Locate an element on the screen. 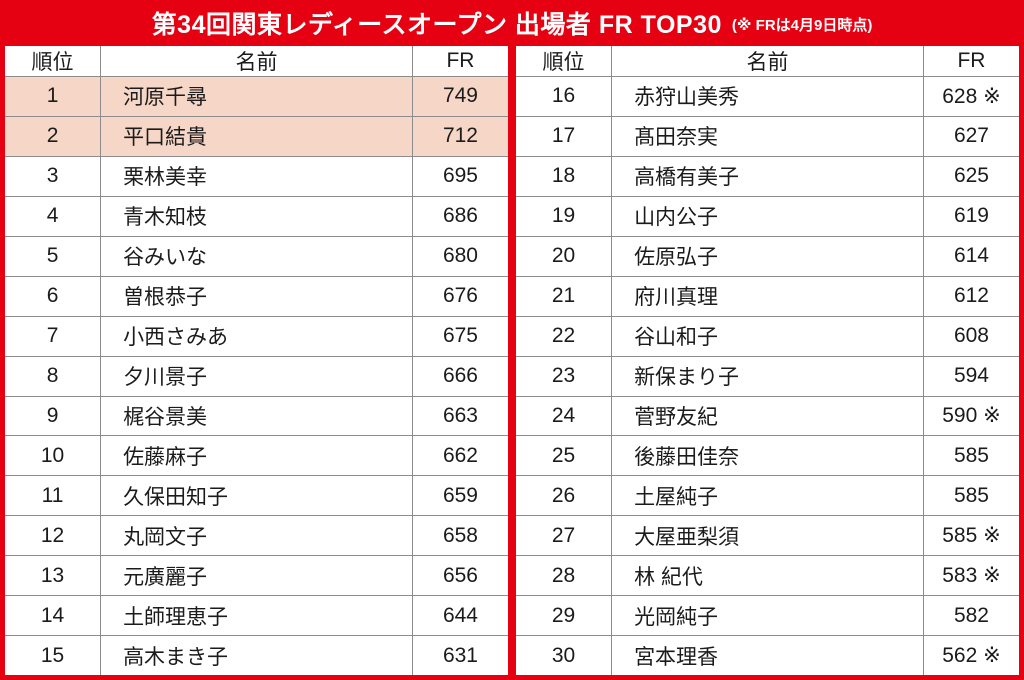  fr-cell: 675 is located at coordinates (459, 336).